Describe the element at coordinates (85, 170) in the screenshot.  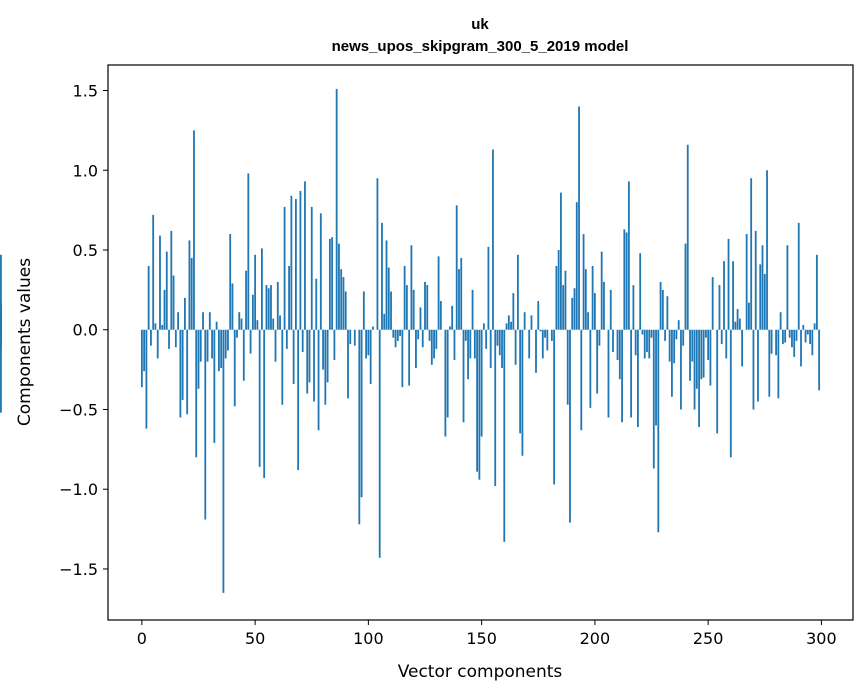
I see `y-tick-label: 1.0` at that location.